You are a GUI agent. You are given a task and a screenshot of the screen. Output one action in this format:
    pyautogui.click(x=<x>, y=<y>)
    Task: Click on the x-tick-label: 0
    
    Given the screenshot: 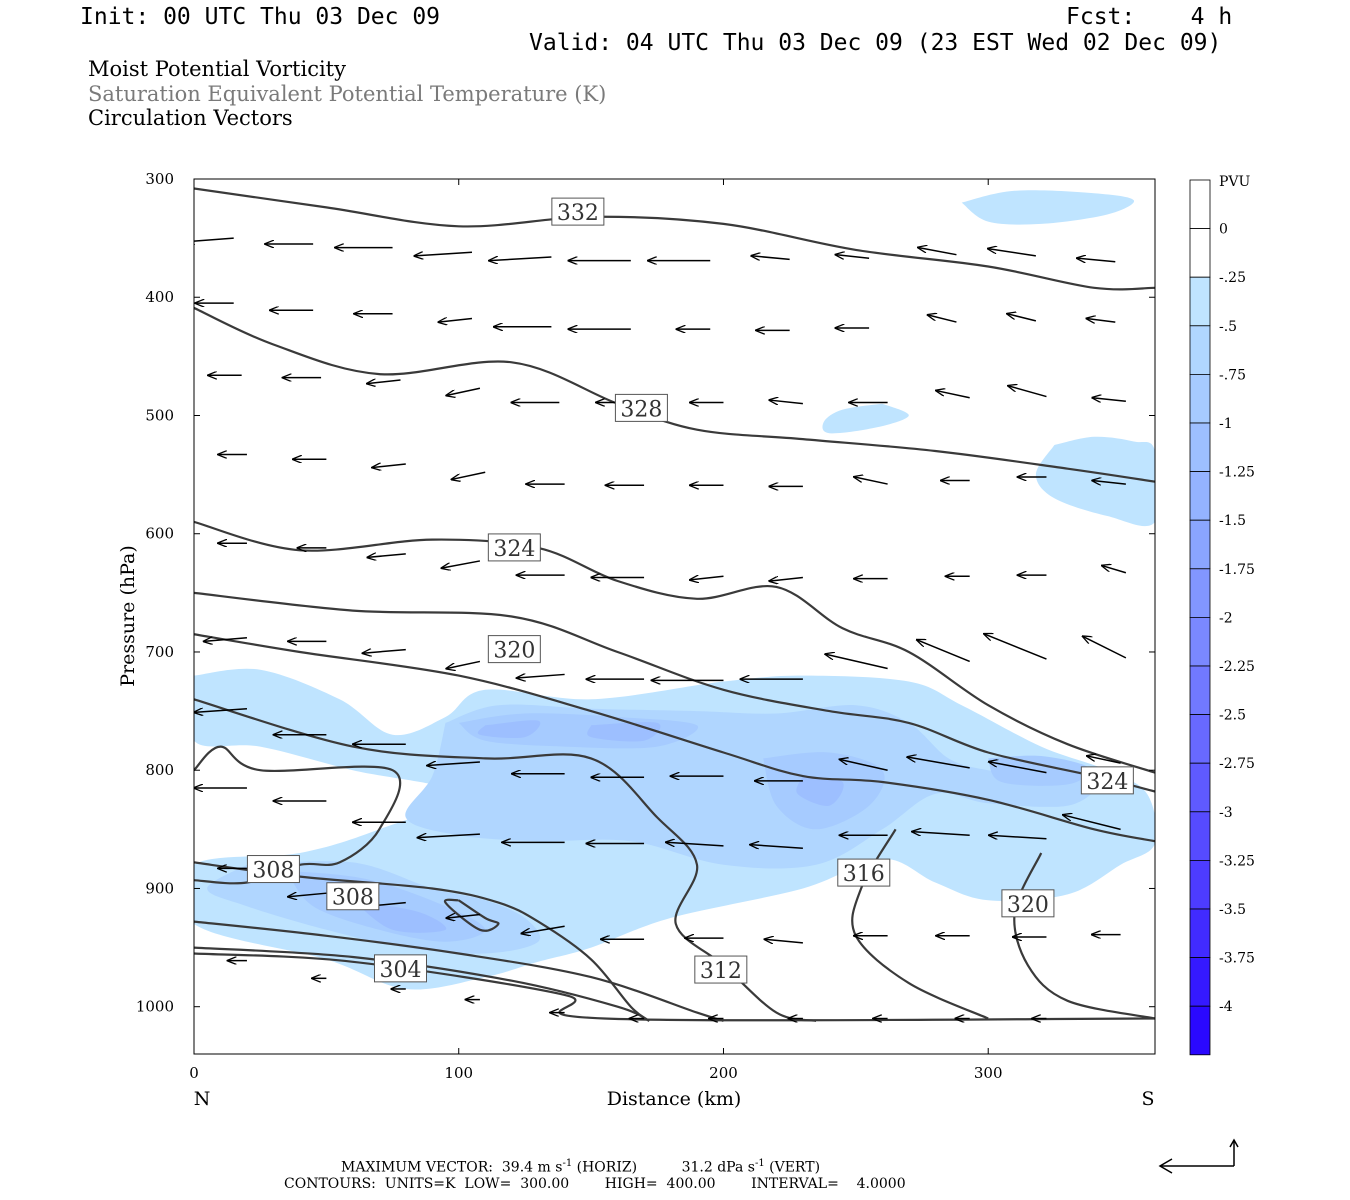 What is the action you would take?
    pyautogui.click(x=194, y=1073)
    